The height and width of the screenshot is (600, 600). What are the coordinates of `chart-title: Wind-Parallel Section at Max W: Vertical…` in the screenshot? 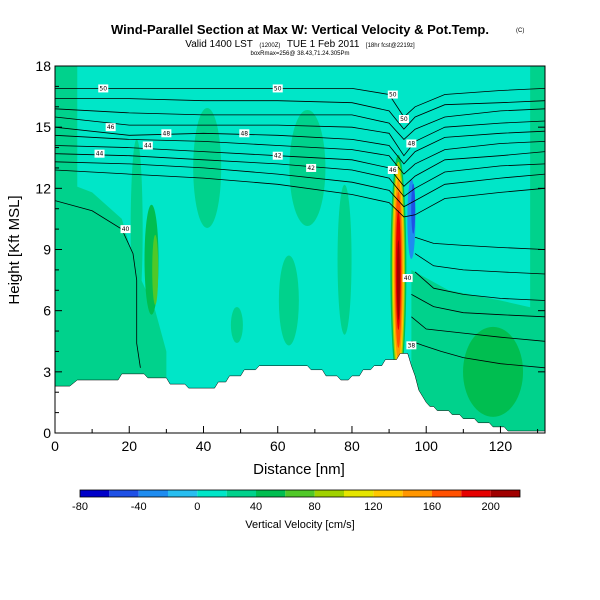 It's located at (300, 29).